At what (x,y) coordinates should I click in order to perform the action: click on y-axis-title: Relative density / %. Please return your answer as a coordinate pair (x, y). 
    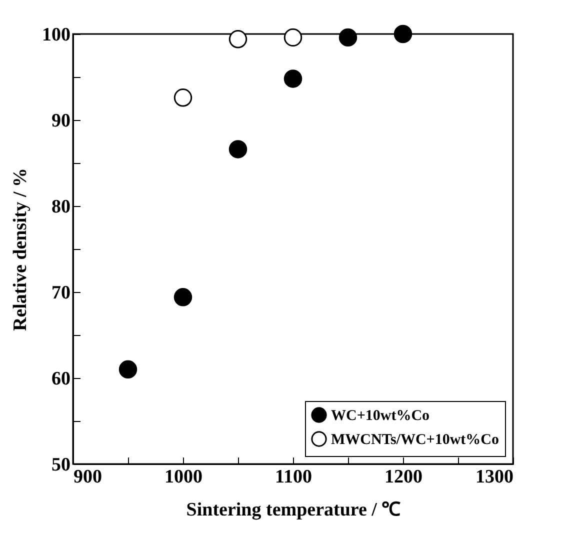
    Looking at the image, I should click on (20, 250).